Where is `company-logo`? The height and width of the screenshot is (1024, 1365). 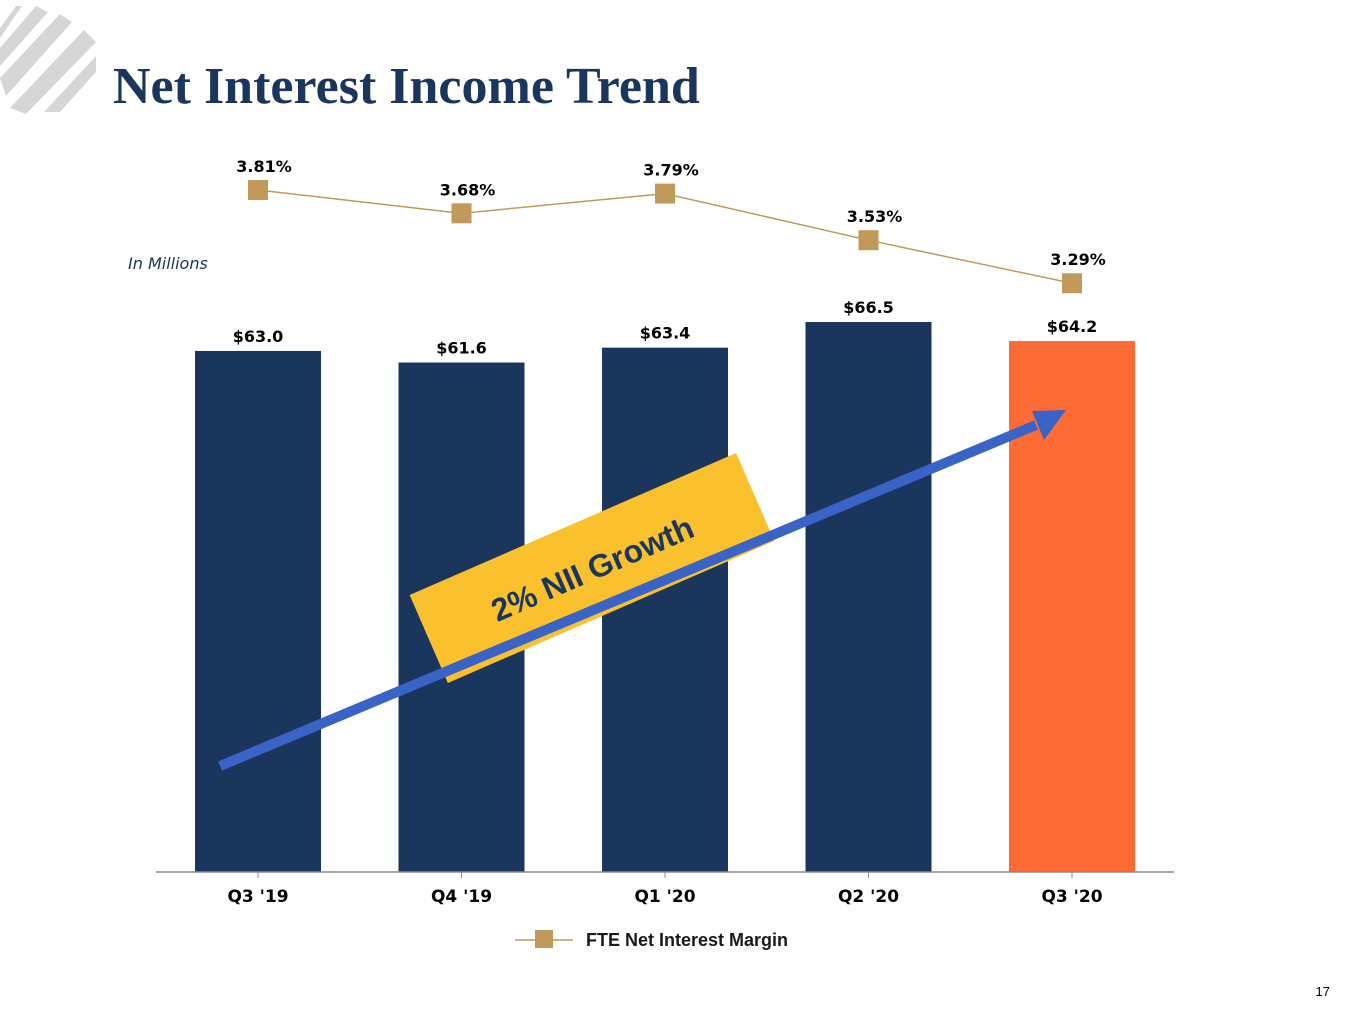
company-logo is located at coordinates (48, 60).